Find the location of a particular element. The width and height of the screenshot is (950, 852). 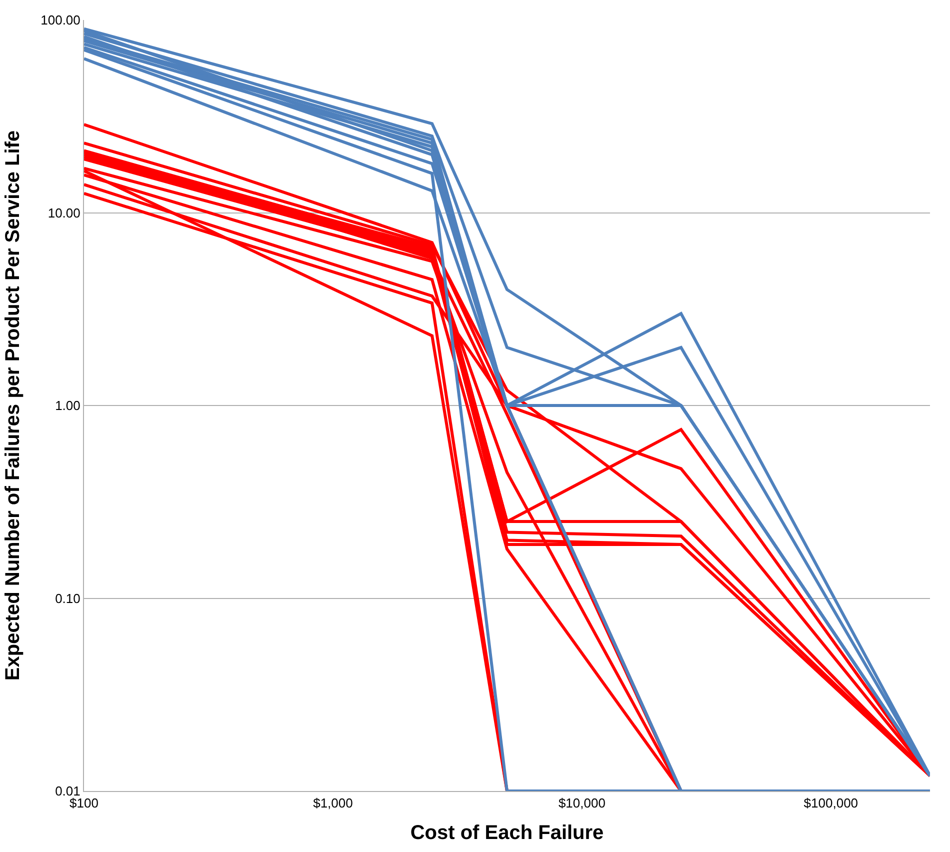

y-tick-label: 0.10 is located at coordinates (67, 598).